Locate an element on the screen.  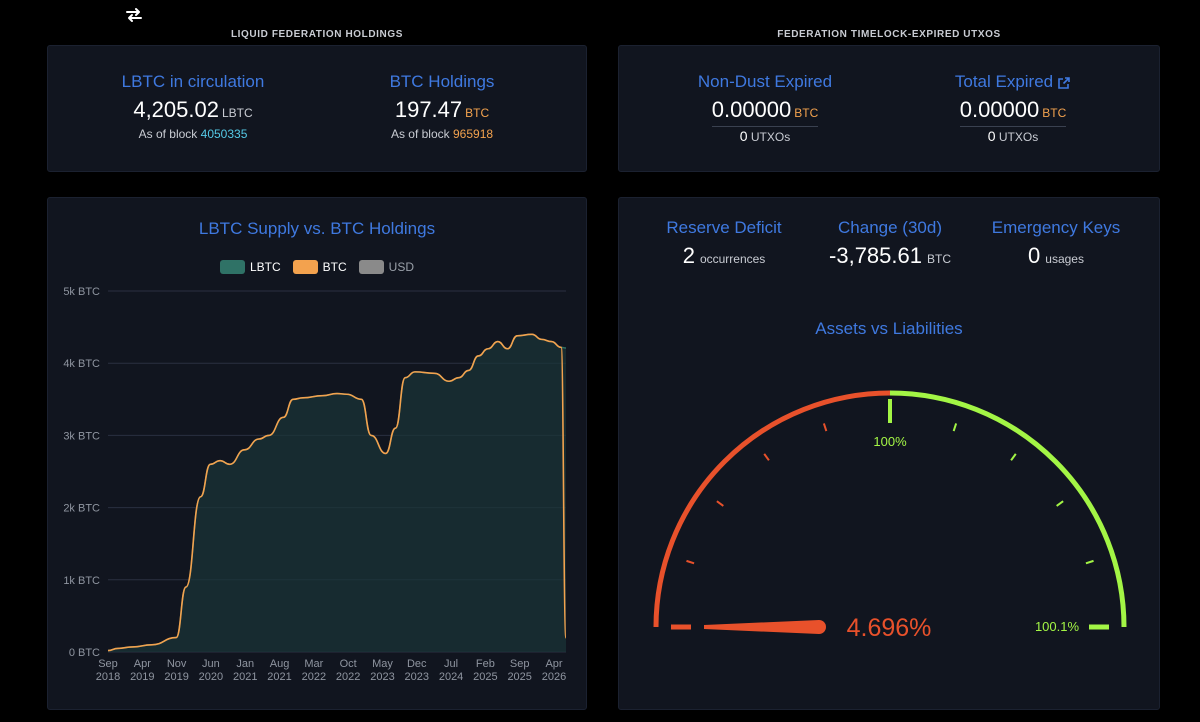
reserve-deficit-label: Reserve Deficit is located at coordinates (724, 227).